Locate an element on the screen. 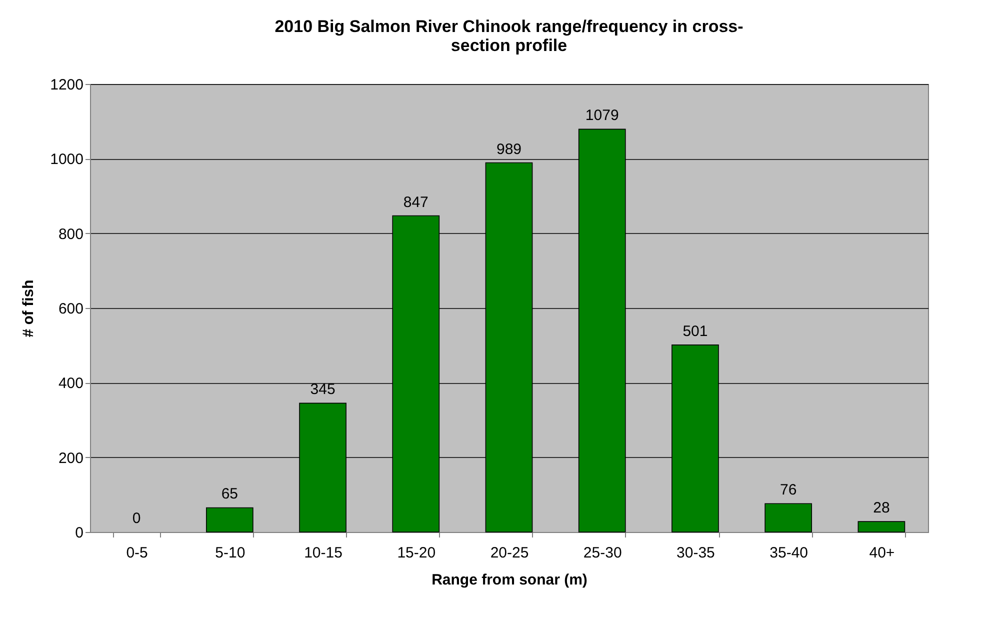 This screenshot has height=626, width=988. data-label: 1079 is located at coordinates (602, 115).